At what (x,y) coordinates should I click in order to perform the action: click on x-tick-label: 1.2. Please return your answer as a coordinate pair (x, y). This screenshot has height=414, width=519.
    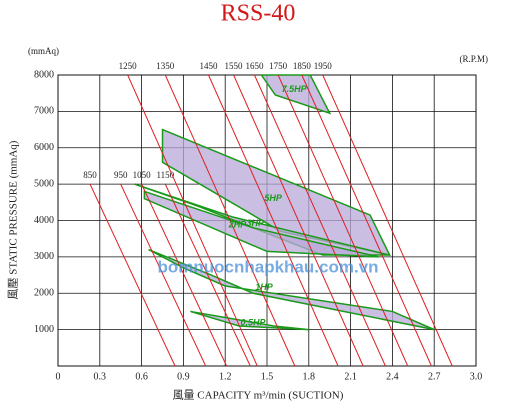
    Looking at the image, I should click on (225, 376).